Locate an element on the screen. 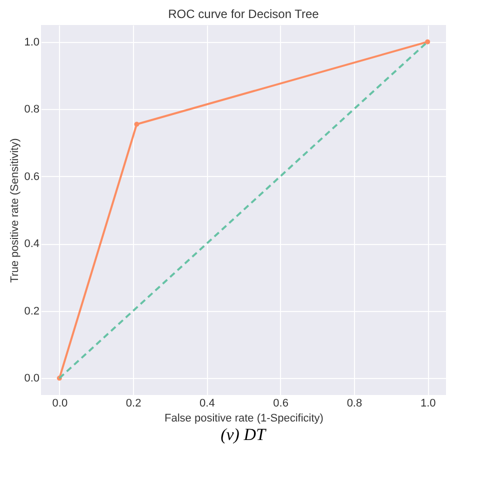  x-tick-label: 1.0 is located at coordinates (428, 404).